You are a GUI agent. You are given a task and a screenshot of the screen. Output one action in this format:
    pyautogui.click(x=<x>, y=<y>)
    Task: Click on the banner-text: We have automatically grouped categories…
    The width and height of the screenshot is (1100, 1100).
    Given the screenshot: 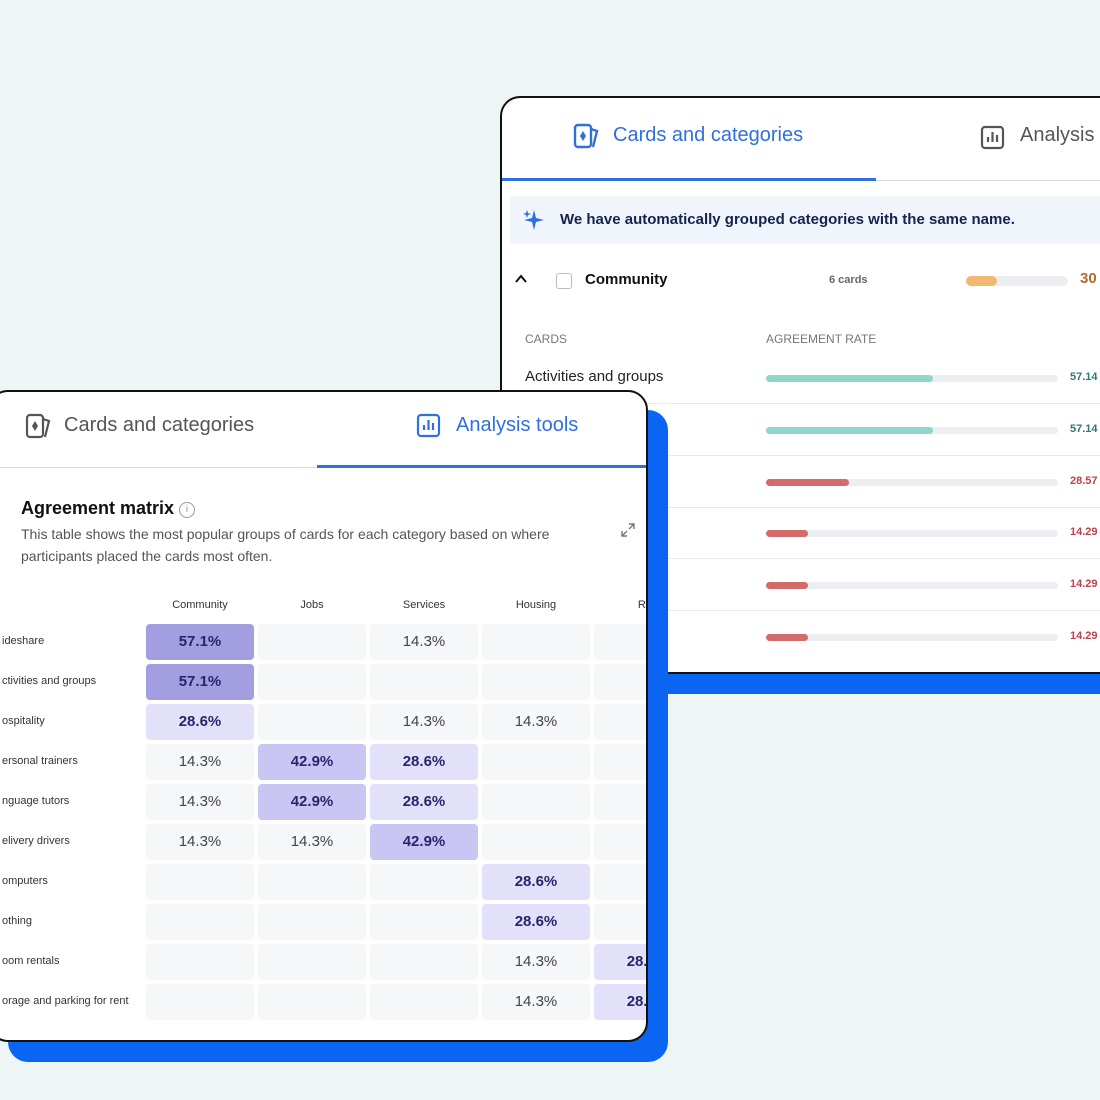 What is the action you would take?
    pyautogui.click(x=787, y=219)
    